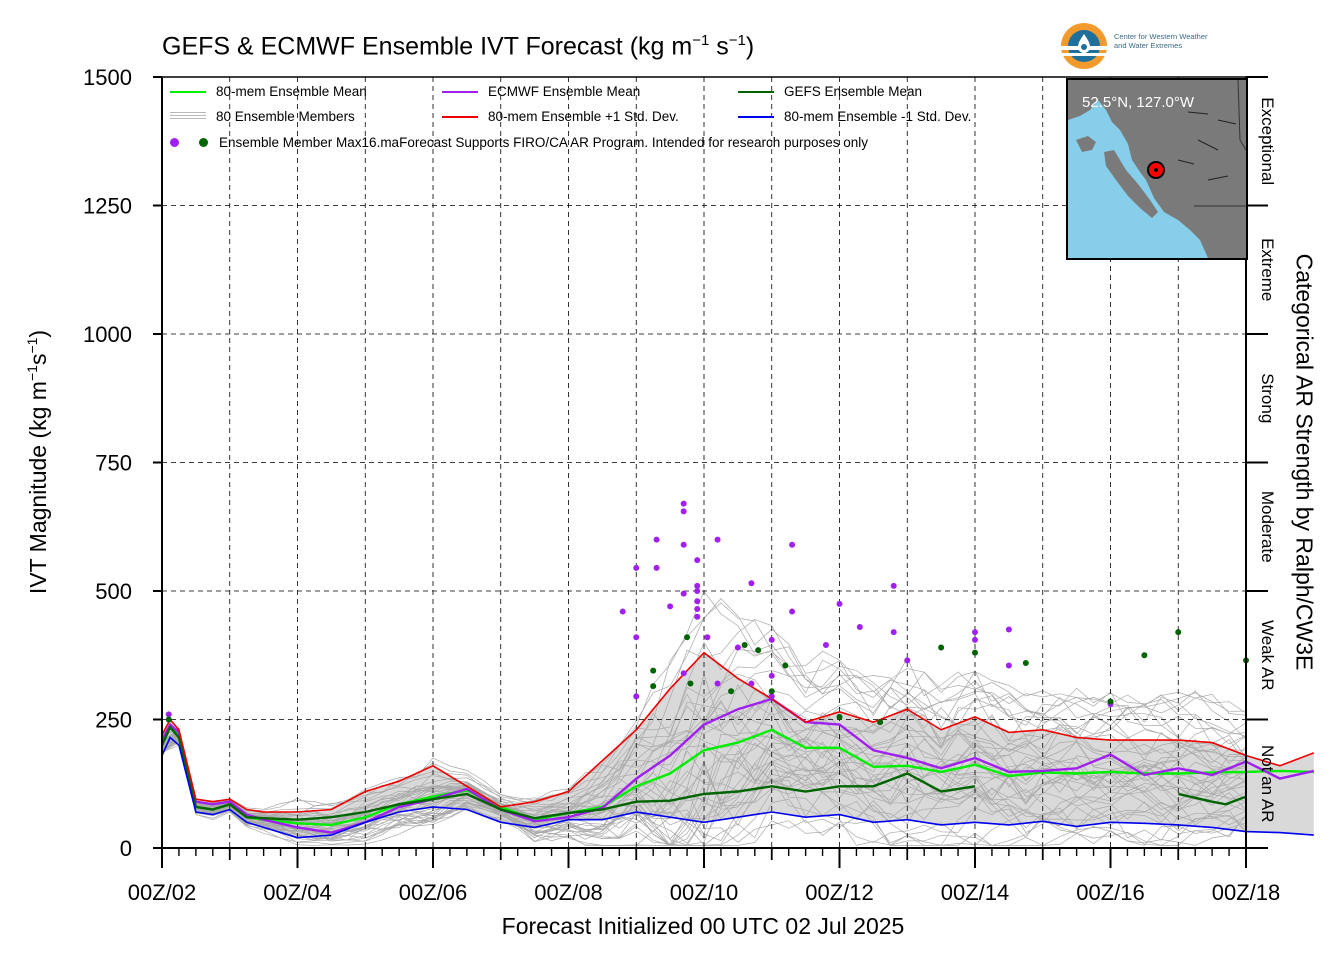 The width and height of the screenshot is (1336, 962). What do you see at coordinates (126, 848) in the screenshot?
I see `y-tick-label: 0` at bounding box center [126, 848].